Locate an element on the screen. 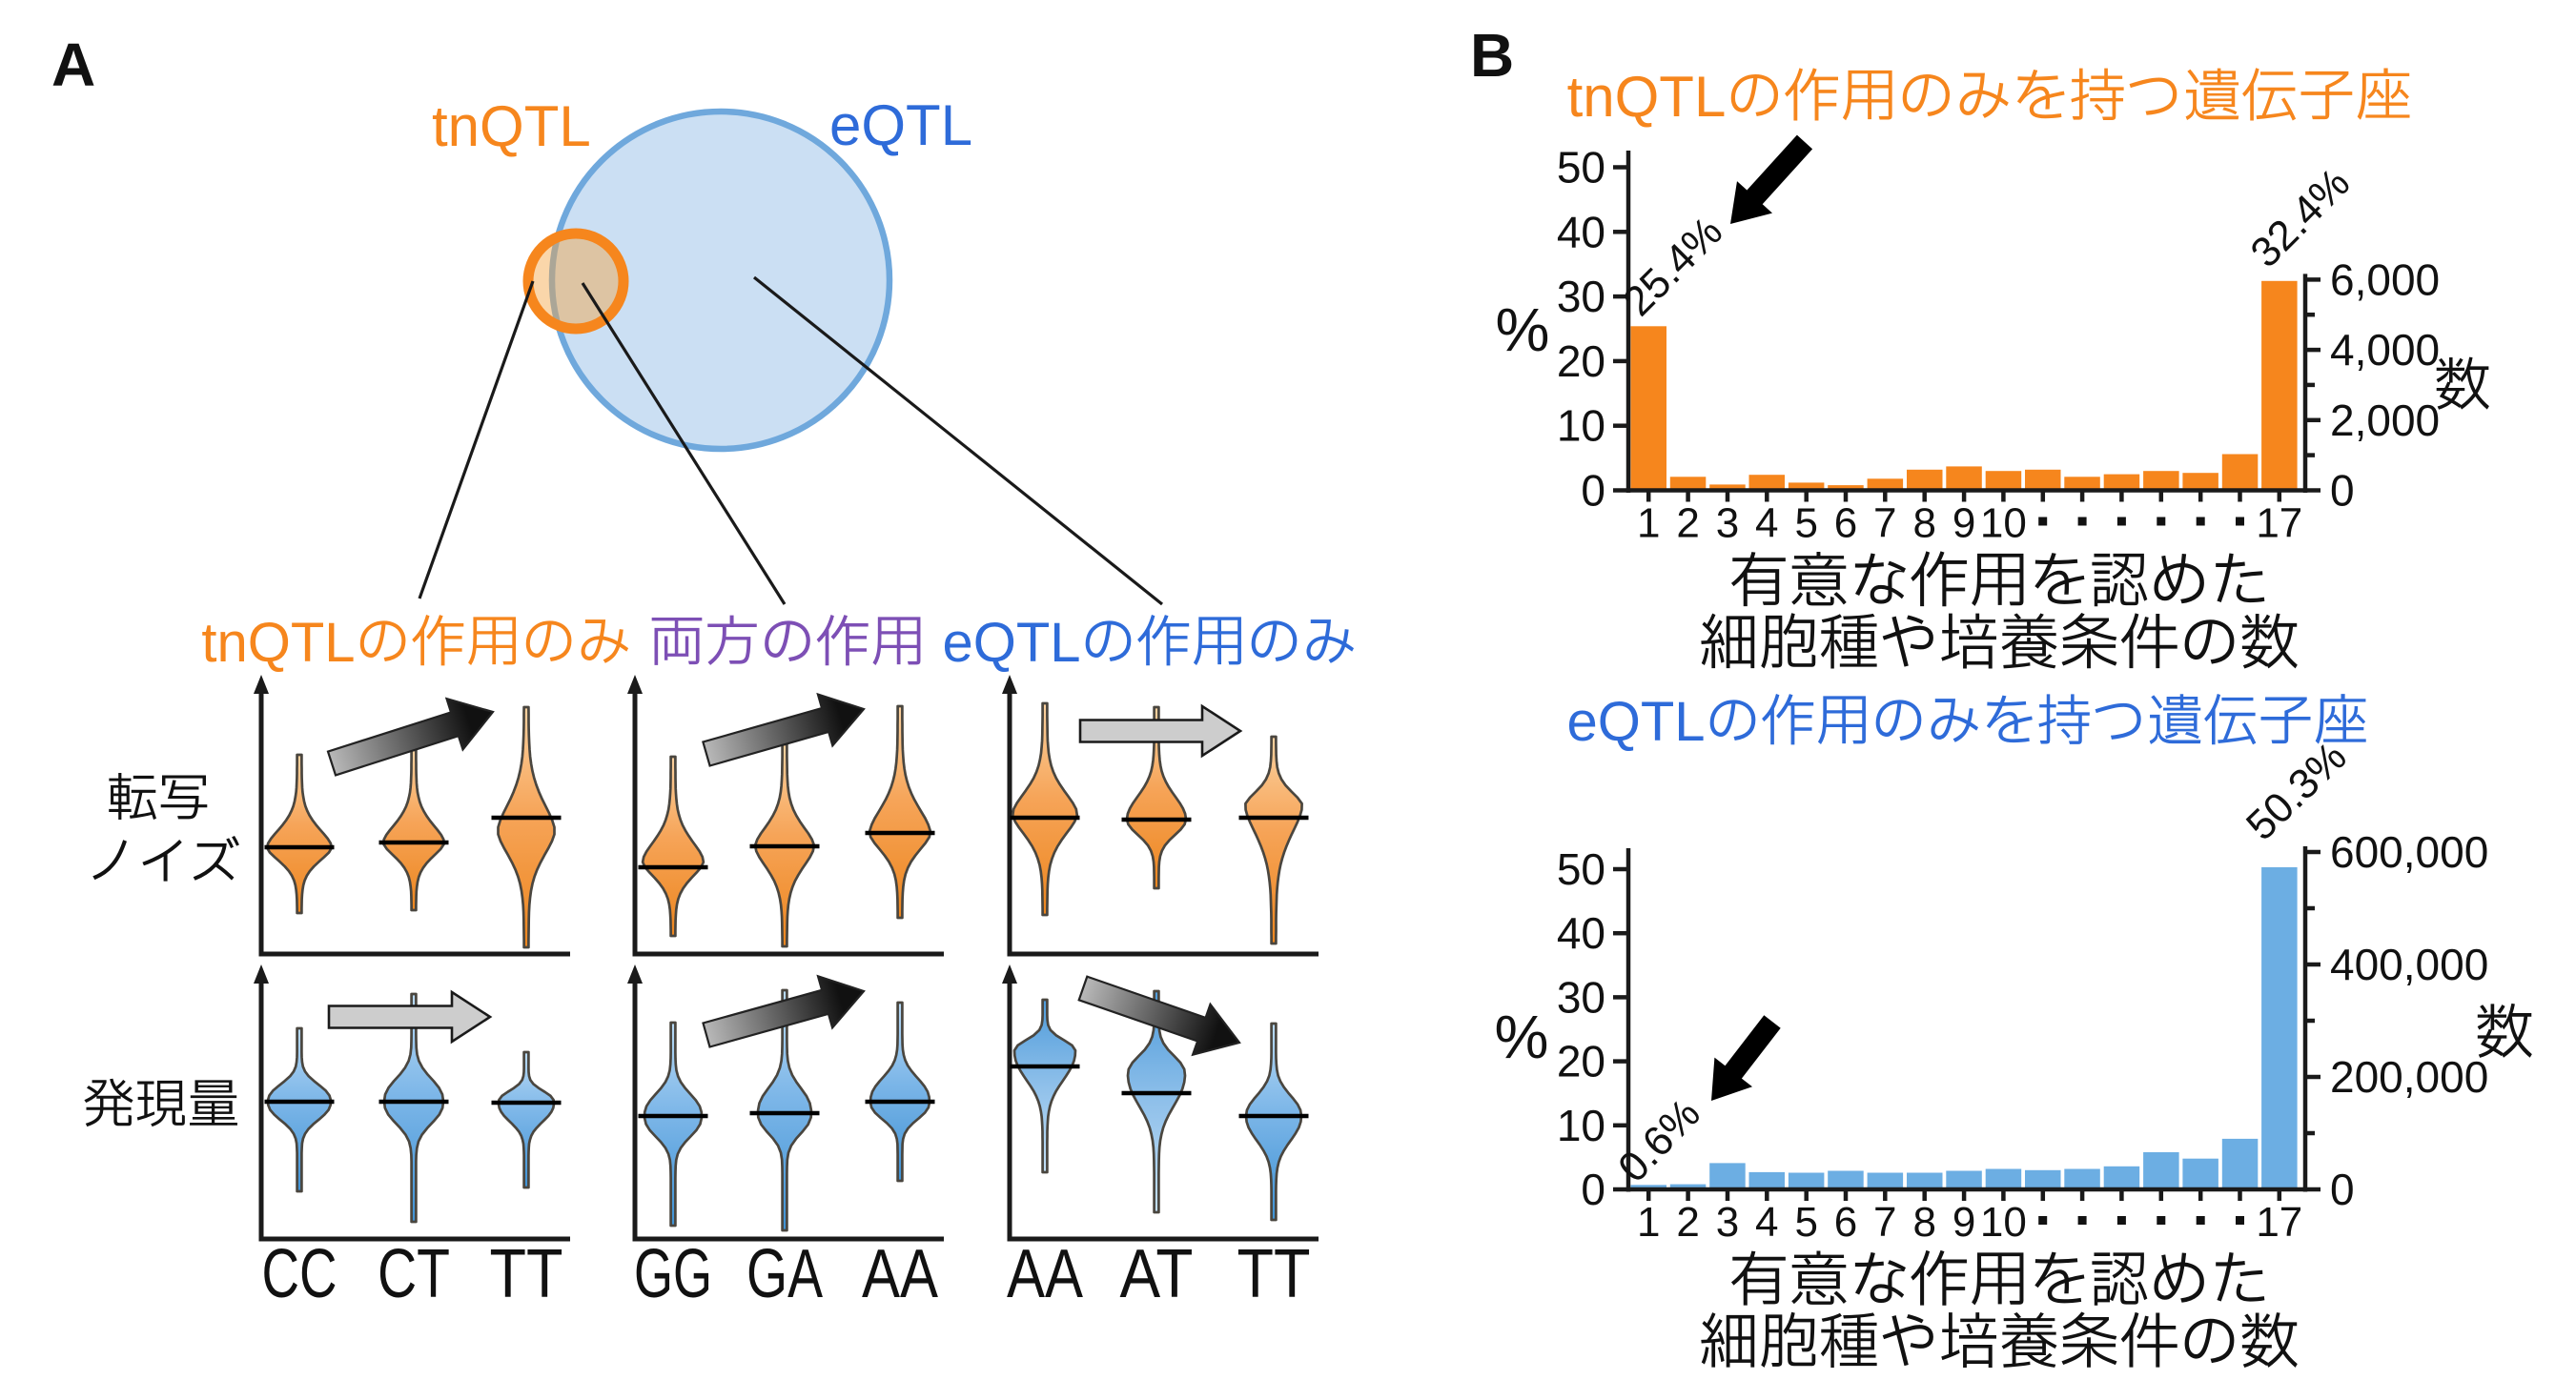  svg-text: AT is located at coordinates (1157, 1274).